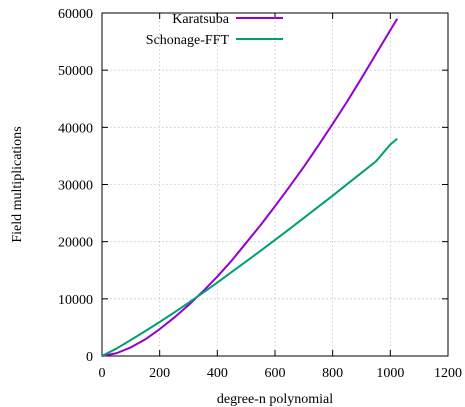 The image size is (465, 407). I want to click on y-tick-label: 30000, so click(75, 186).